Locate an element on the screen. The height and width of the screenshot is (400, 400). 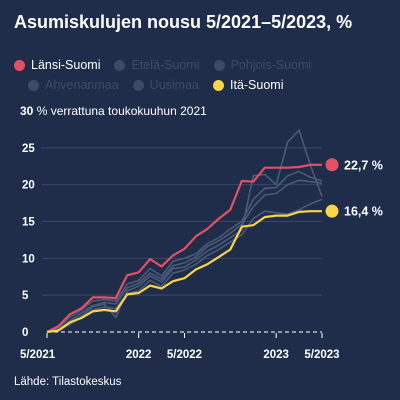
y-axis-label: 30 % verrattuna toukokuuhun 2021 is located at coordinates (113, 111).